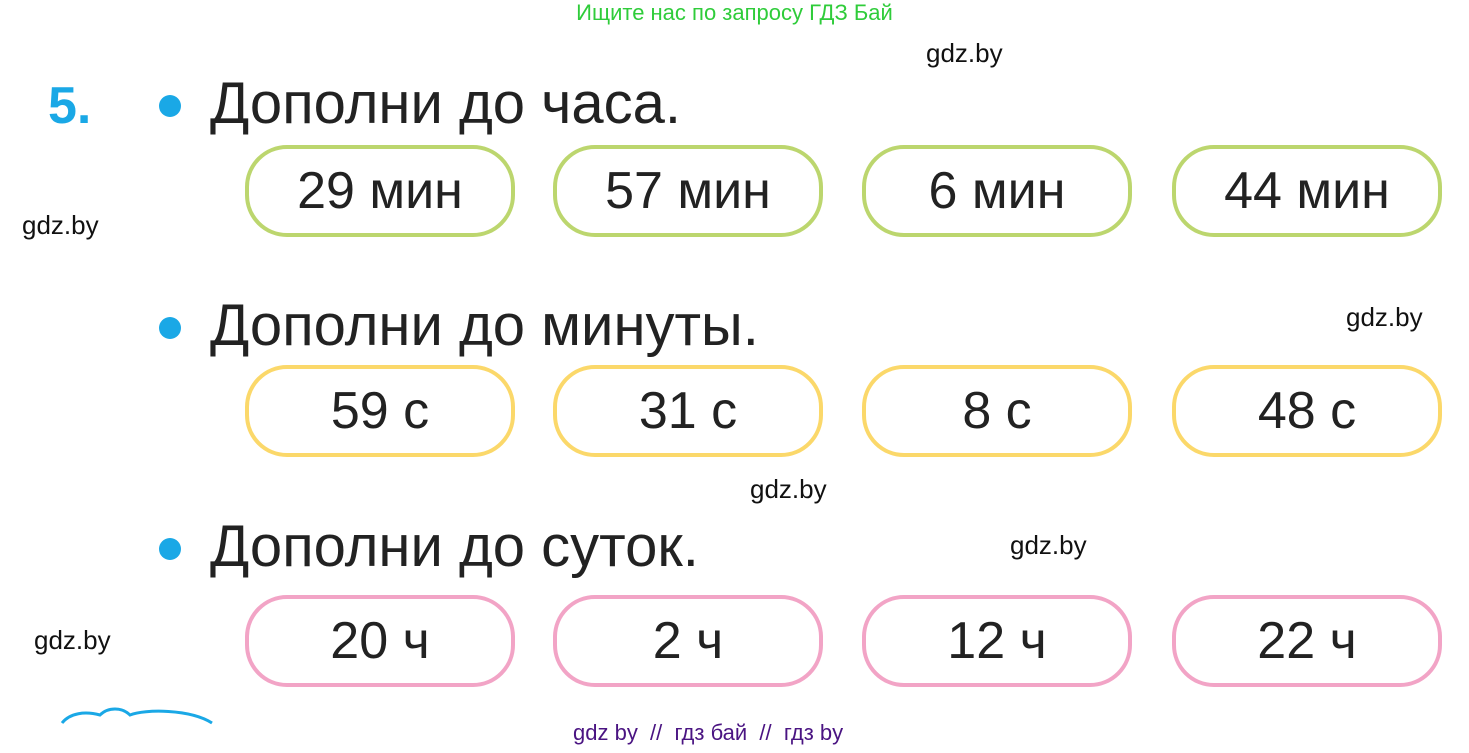 This screenshot has width=1469, height=753. What do you see at coordinates (380, 411) in the screenshot?
I see `answer-box: 59 с` at bounding box center [380, 411].